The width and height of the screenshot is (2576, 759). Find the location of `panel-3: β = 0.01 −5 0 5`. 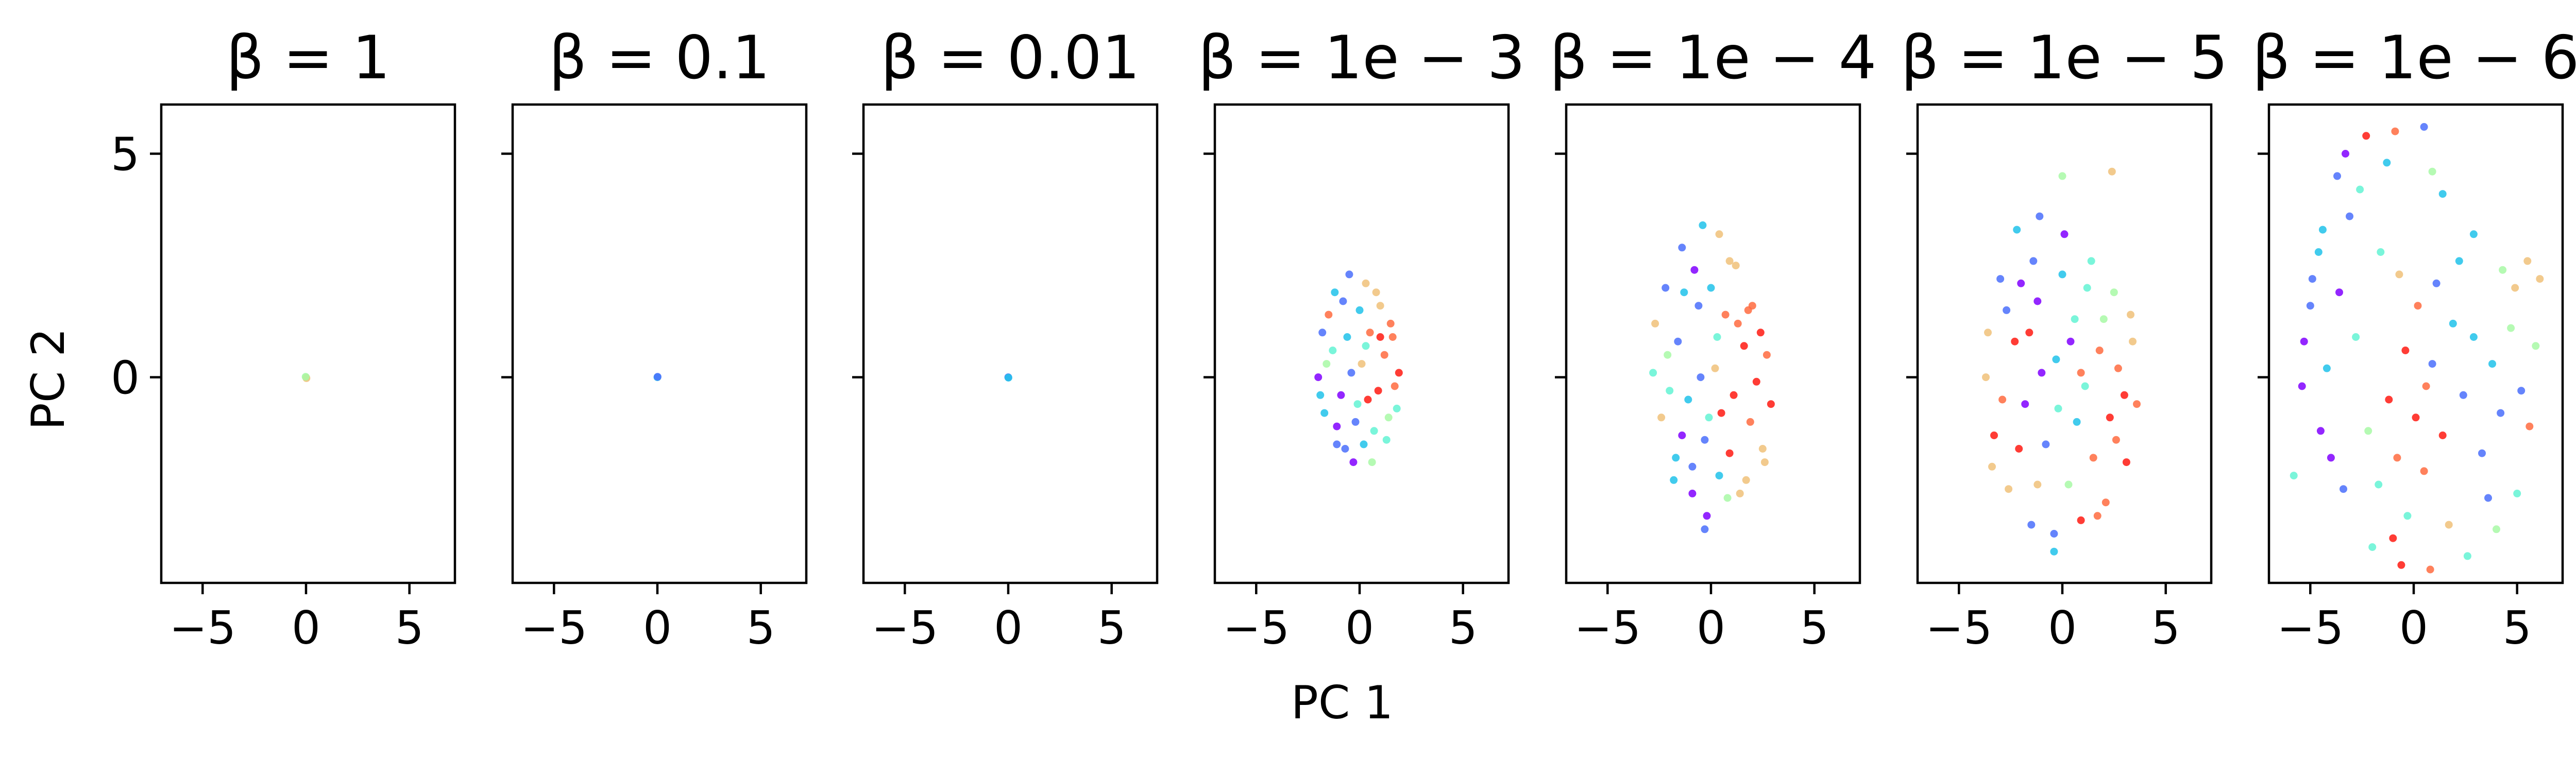

panel-3: β = 0.01 −5 0 5 is located at coordinates (1005, 338).